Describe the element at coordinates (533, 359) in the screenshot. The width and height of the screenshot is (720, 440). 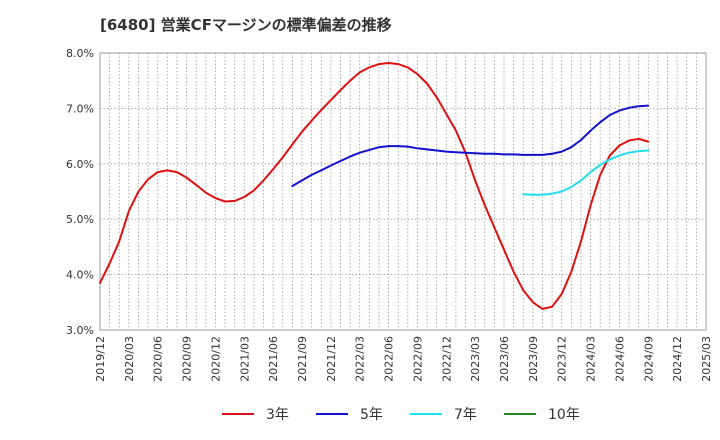
I see `x-tick-label: 2023/09` at that location.